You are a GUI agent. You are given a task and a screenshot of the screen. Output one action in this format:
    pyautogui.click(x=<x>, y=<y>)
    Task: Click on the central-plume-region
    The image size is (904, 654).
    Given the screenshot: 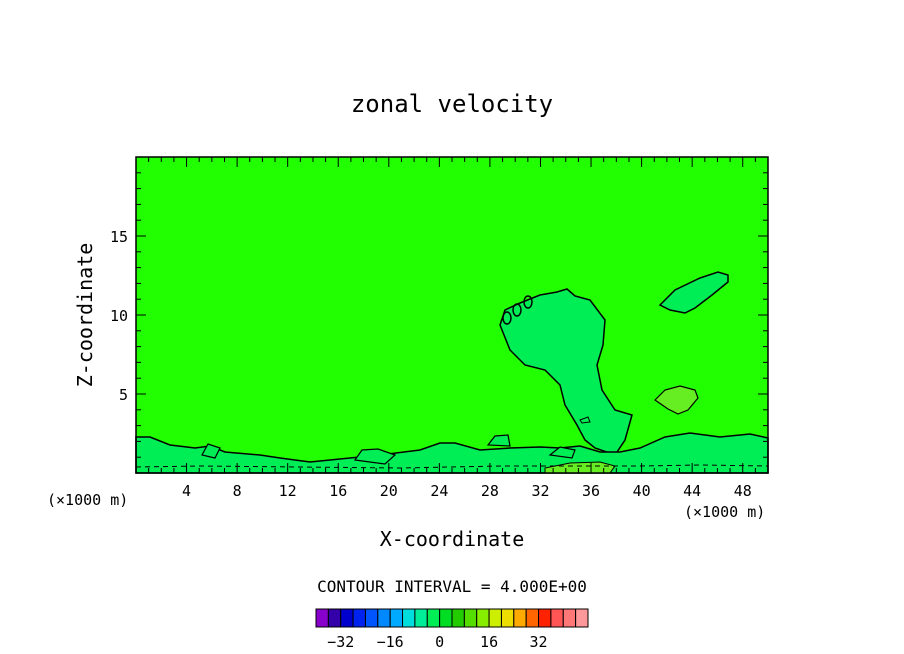 What is the action you would take?
    pyautogui.click(x=566, y=372)
    